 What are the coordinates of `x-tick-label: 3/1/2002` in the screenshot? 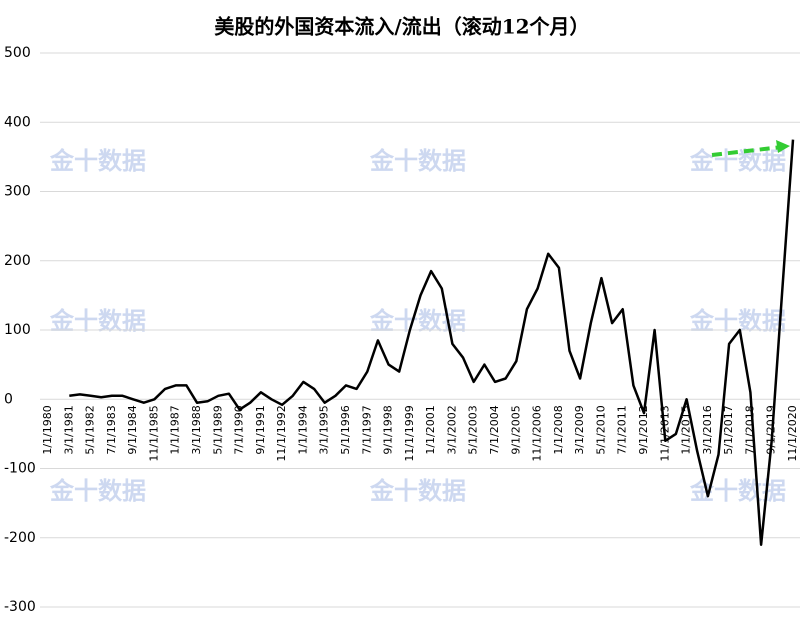 It's located at (451, 429).